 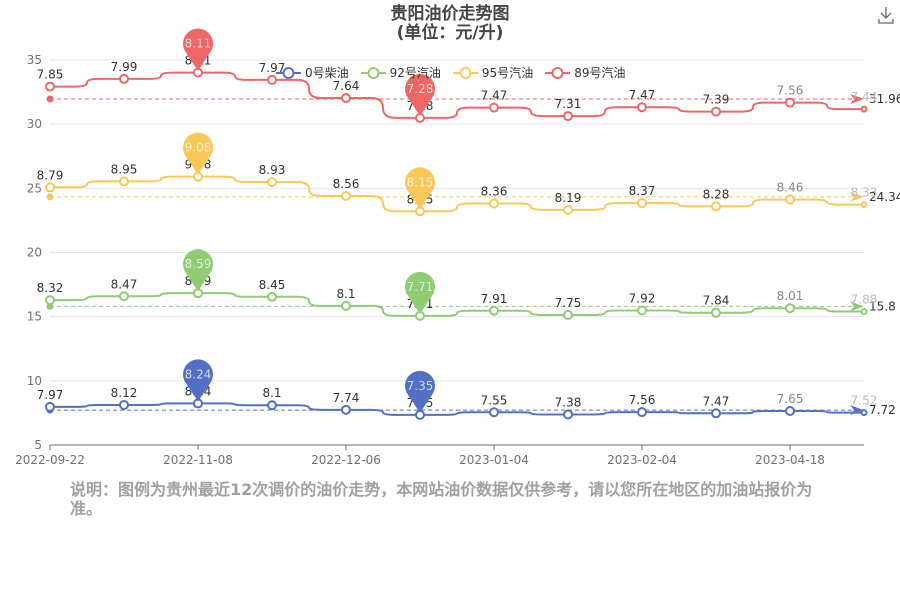 What do you see at coordinates (494, 191) in the screenshot?
I see `data-label: 8.36` at bounding box center [494, 191].